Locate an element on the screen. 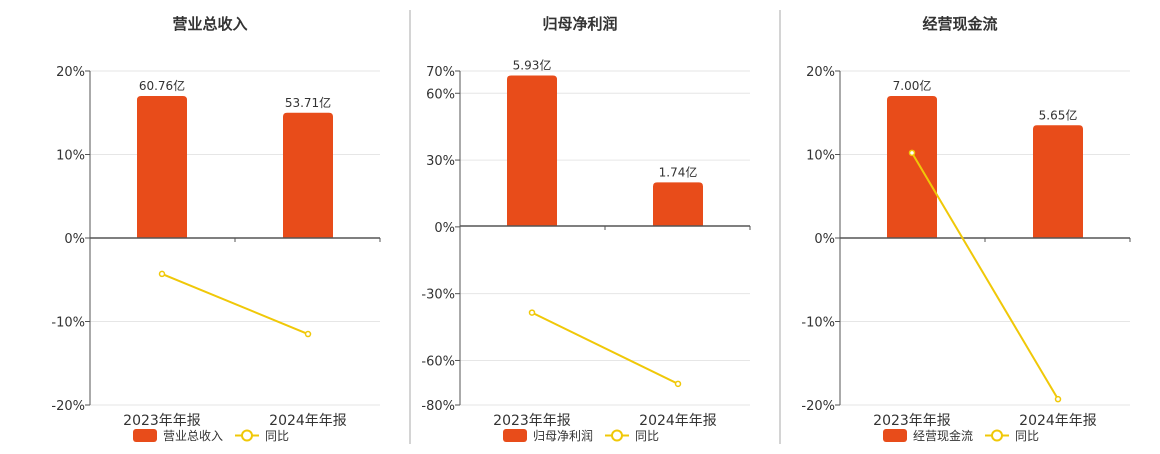 This screenshot has height=454, width=1160. legend: 经营现金流 同比 is located at coordinates (961, 435).